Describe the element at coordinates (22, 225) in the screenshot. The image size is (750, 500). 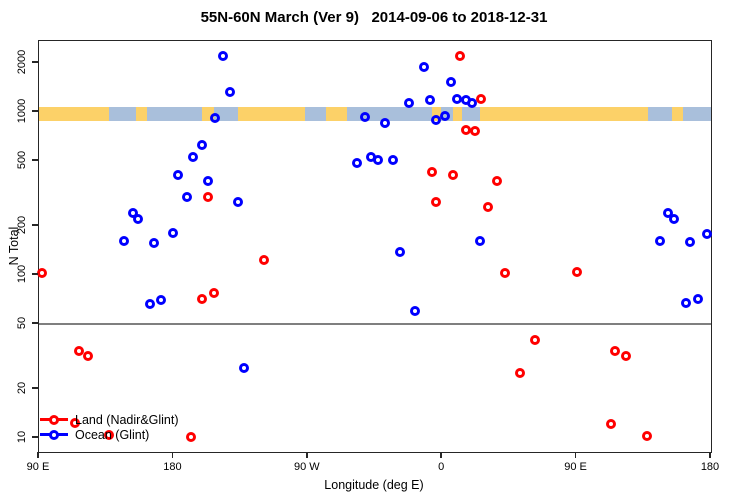
I see `y-axis-tick-label: 200` at that location.